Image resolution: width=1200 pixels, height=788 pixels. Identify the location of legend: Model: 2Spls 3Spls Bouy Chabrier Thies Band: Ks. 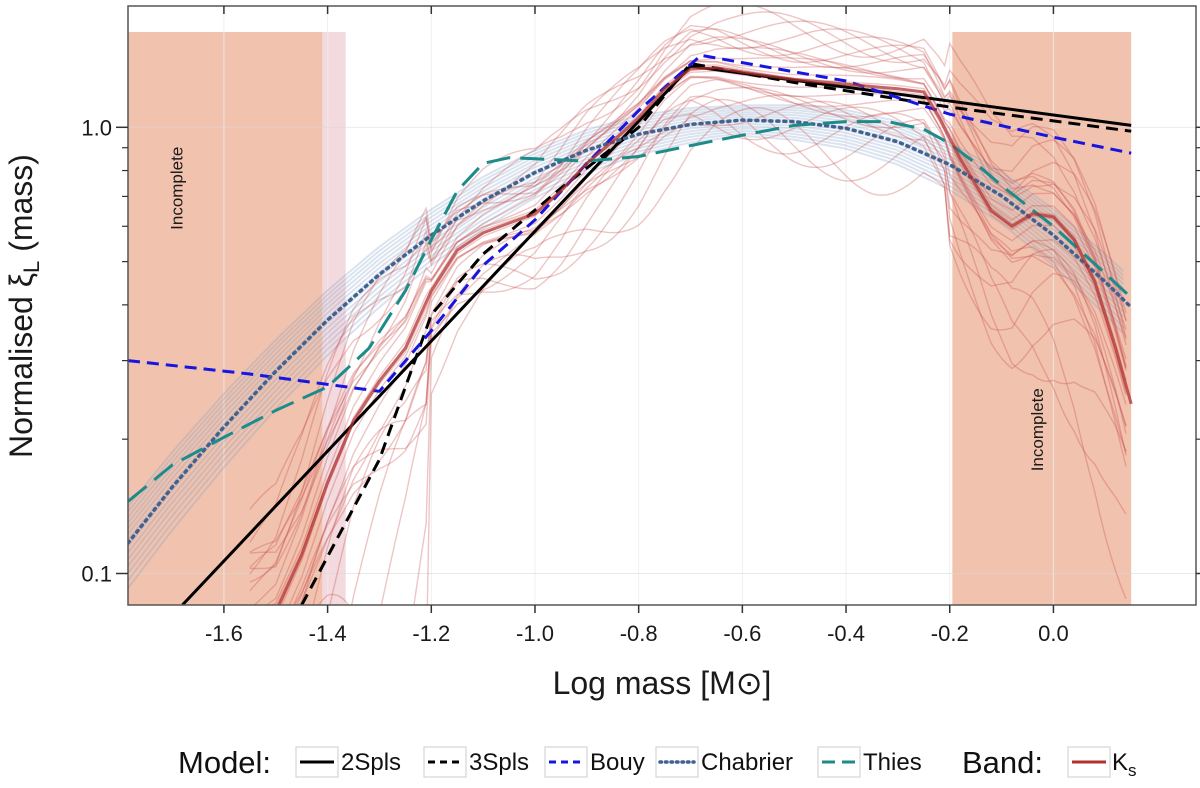
(657, 762).